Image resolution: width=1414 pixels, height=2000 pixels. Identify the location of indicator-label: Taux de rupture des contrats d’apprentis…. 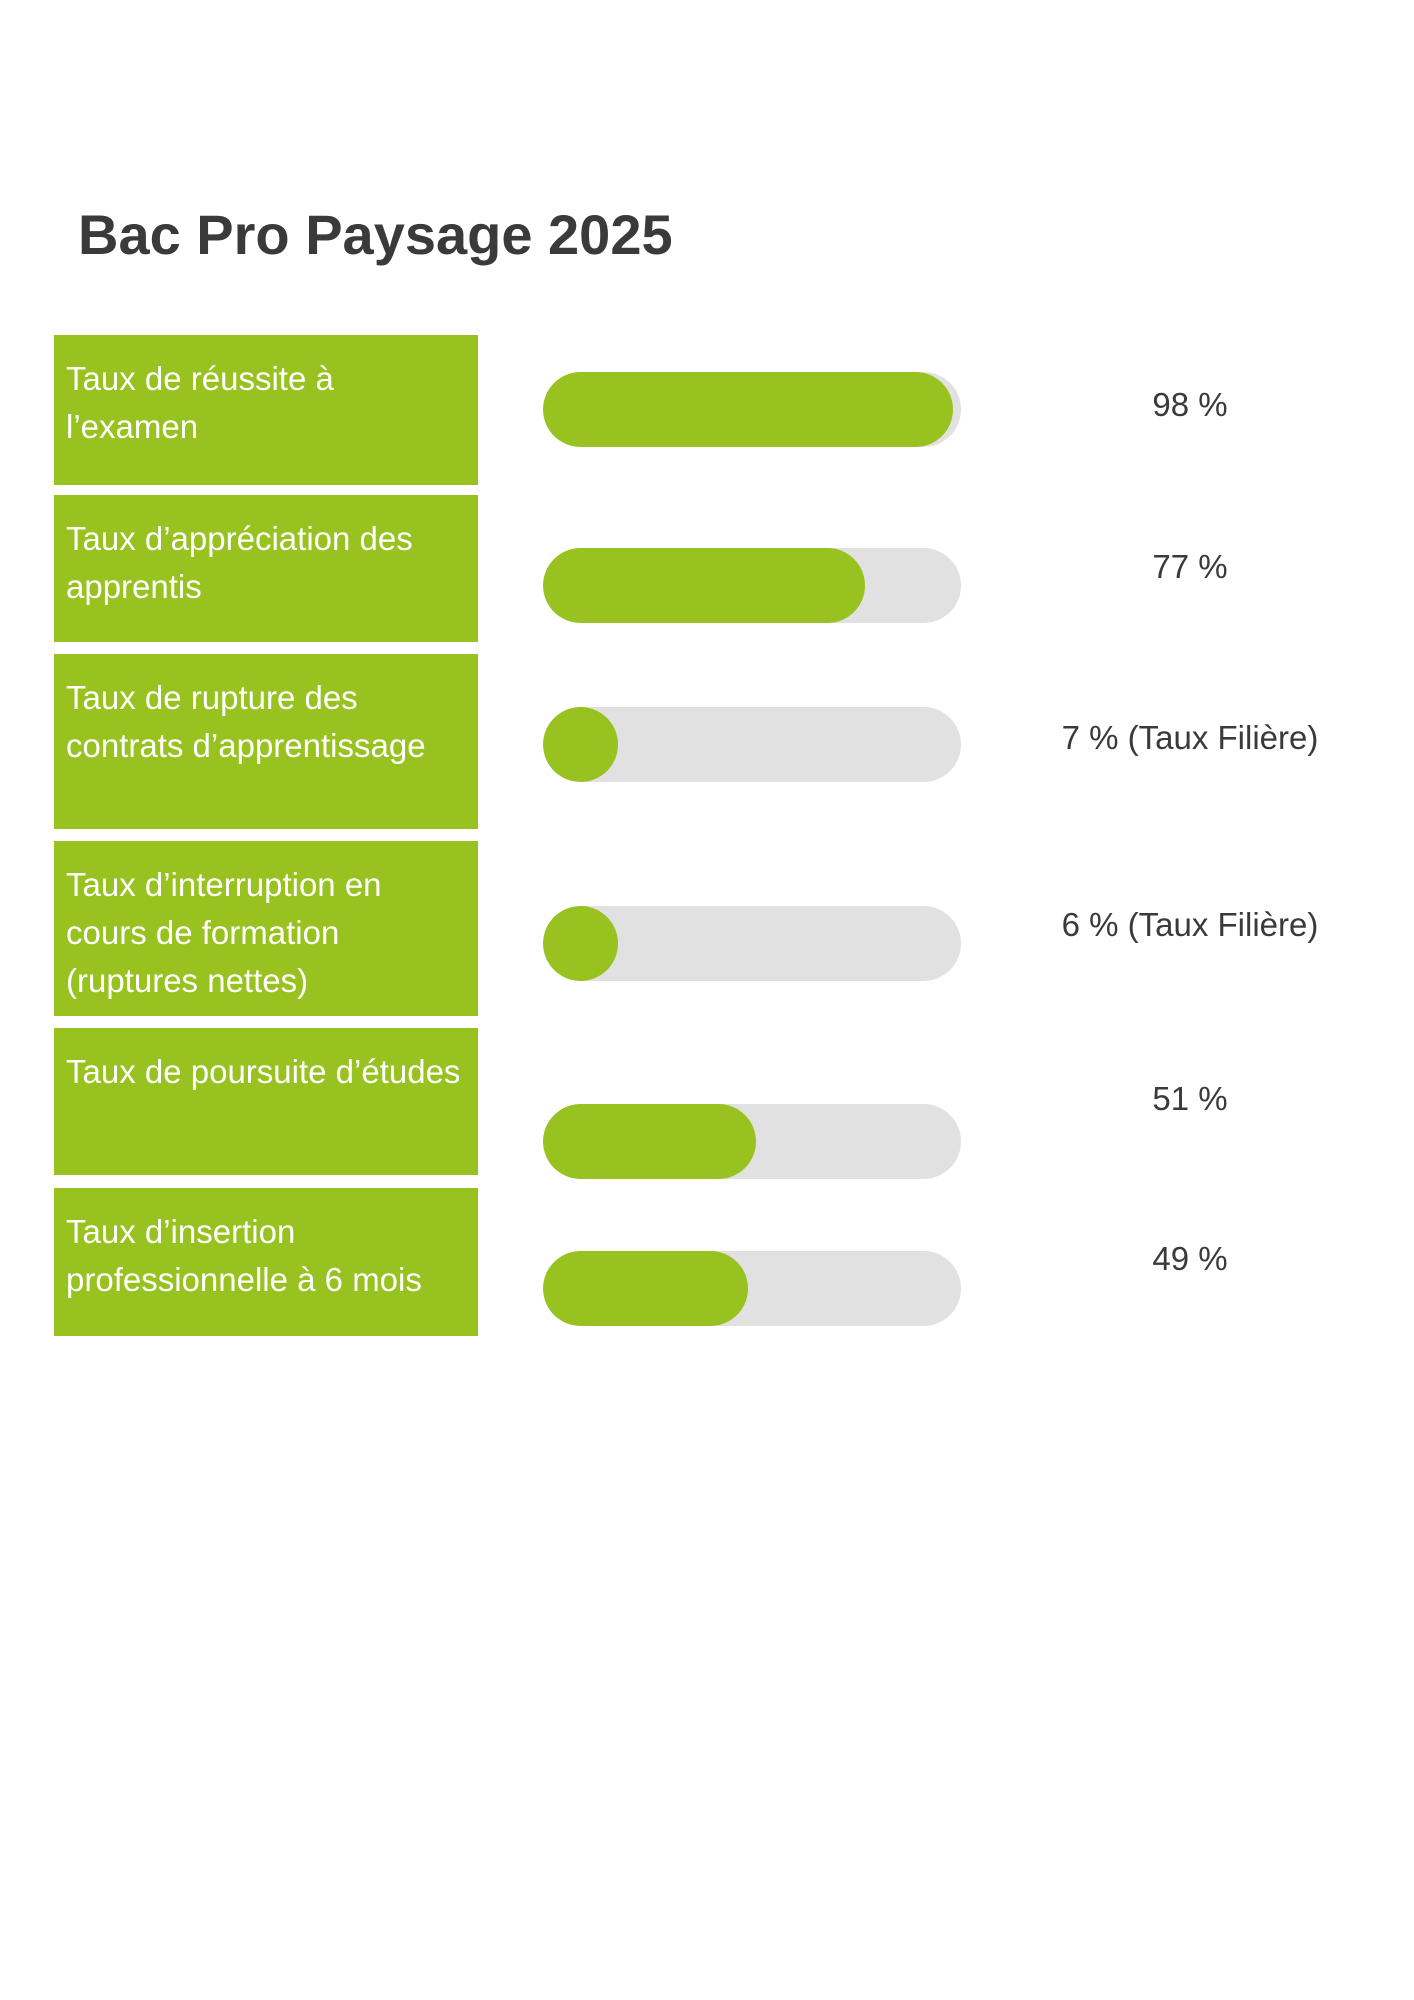
(246, 721).